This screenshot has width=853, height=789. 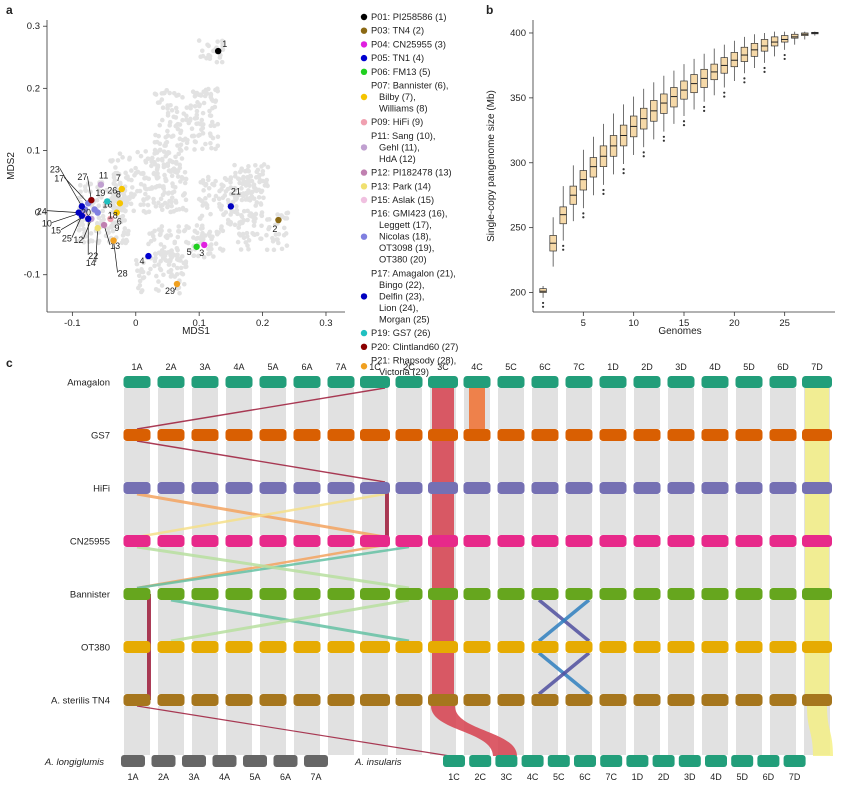 What do you see at coordinates (119, 222) in the screenshot?
I see `genome-point-label: 6` at bounding box center [119, 222].